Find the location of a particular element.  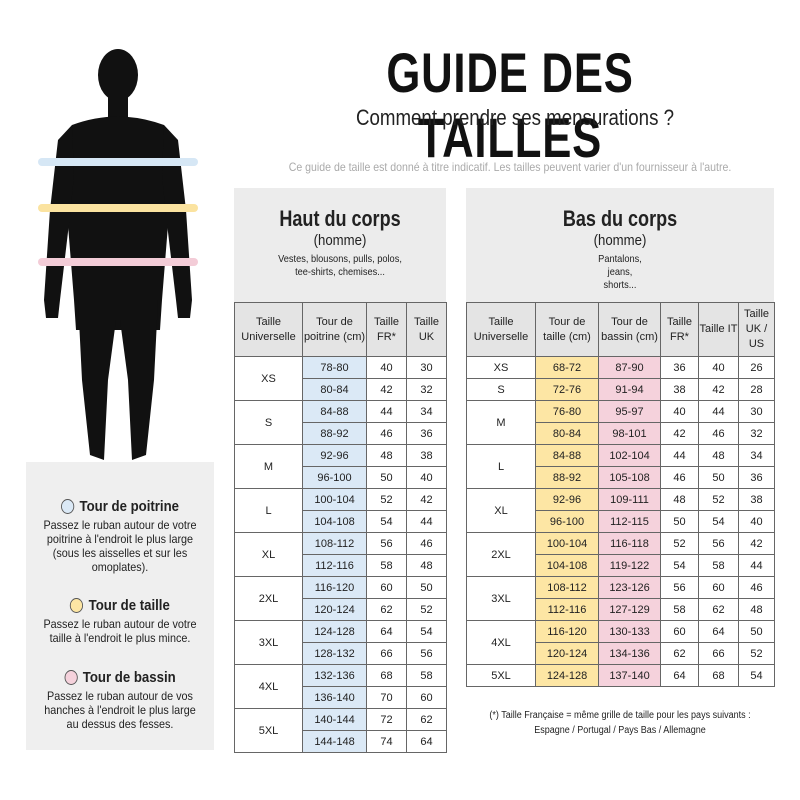

cell: 105-108 is located at coordinates (629, 477).